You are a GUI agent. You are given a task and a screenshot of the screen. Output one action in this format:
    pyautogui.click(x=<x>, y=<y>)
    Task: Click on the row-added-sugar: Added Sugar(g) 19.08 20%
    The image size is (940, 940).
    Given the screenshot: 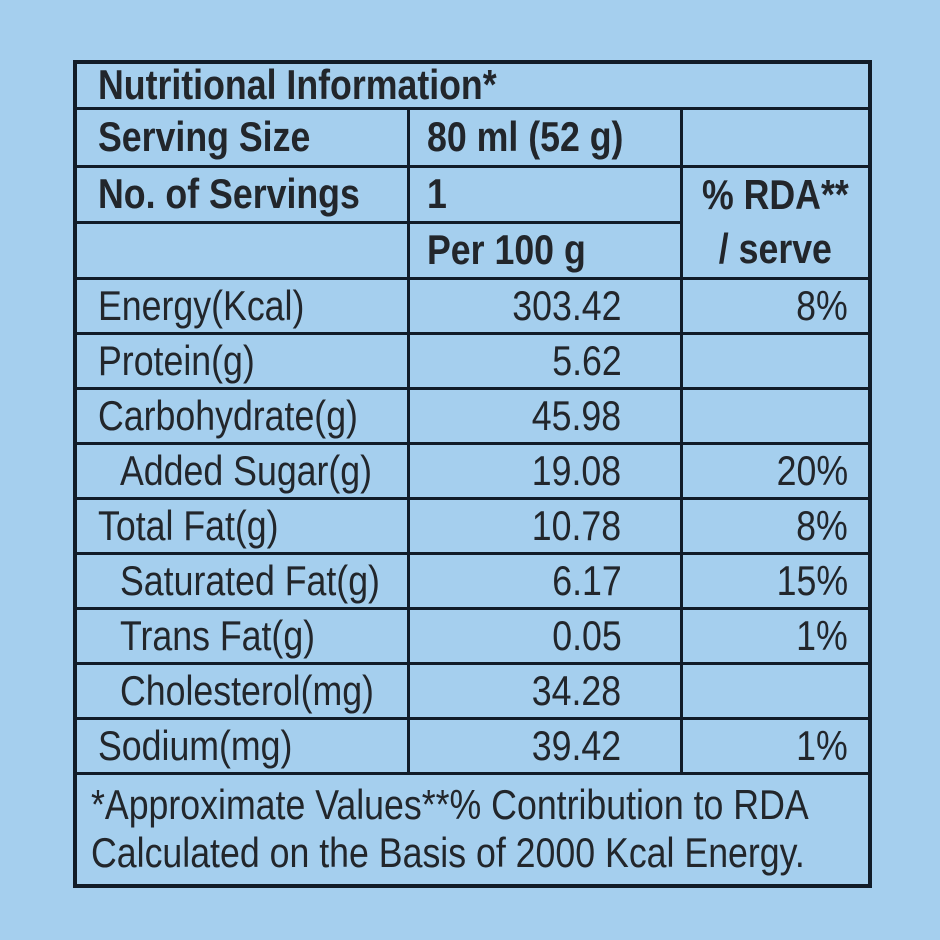 What is the action you would take?
    pyautogui.click(x=472, y=470)
    